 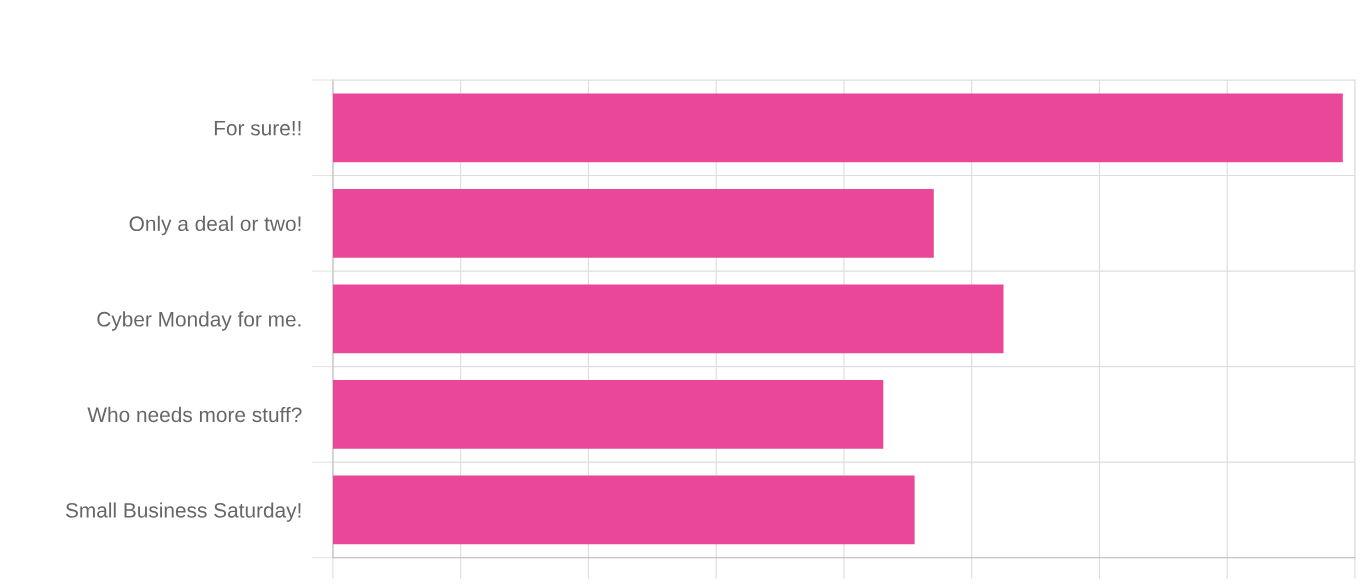 What do you see at coordinates (183, 512) in the screenshot?
I see `y-tick-label: Small Business Saturday!` at bounding box center [183, 512].